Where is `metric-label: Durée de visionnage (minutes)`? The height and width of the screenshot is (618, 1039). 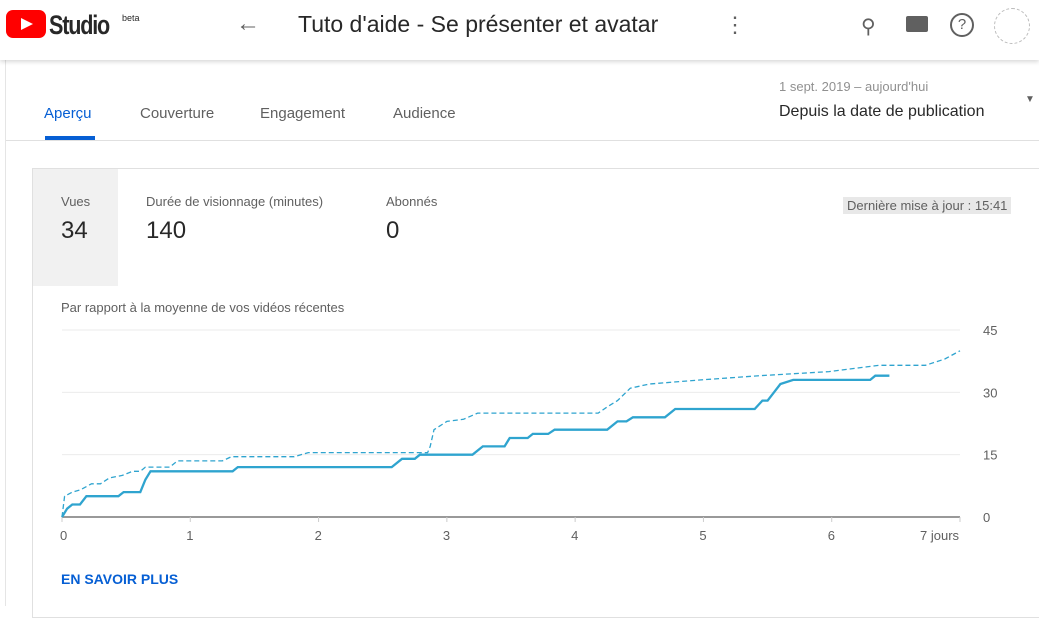 metric-label: Durée de visionnage (minutes) is located at coordinates (235, 201).